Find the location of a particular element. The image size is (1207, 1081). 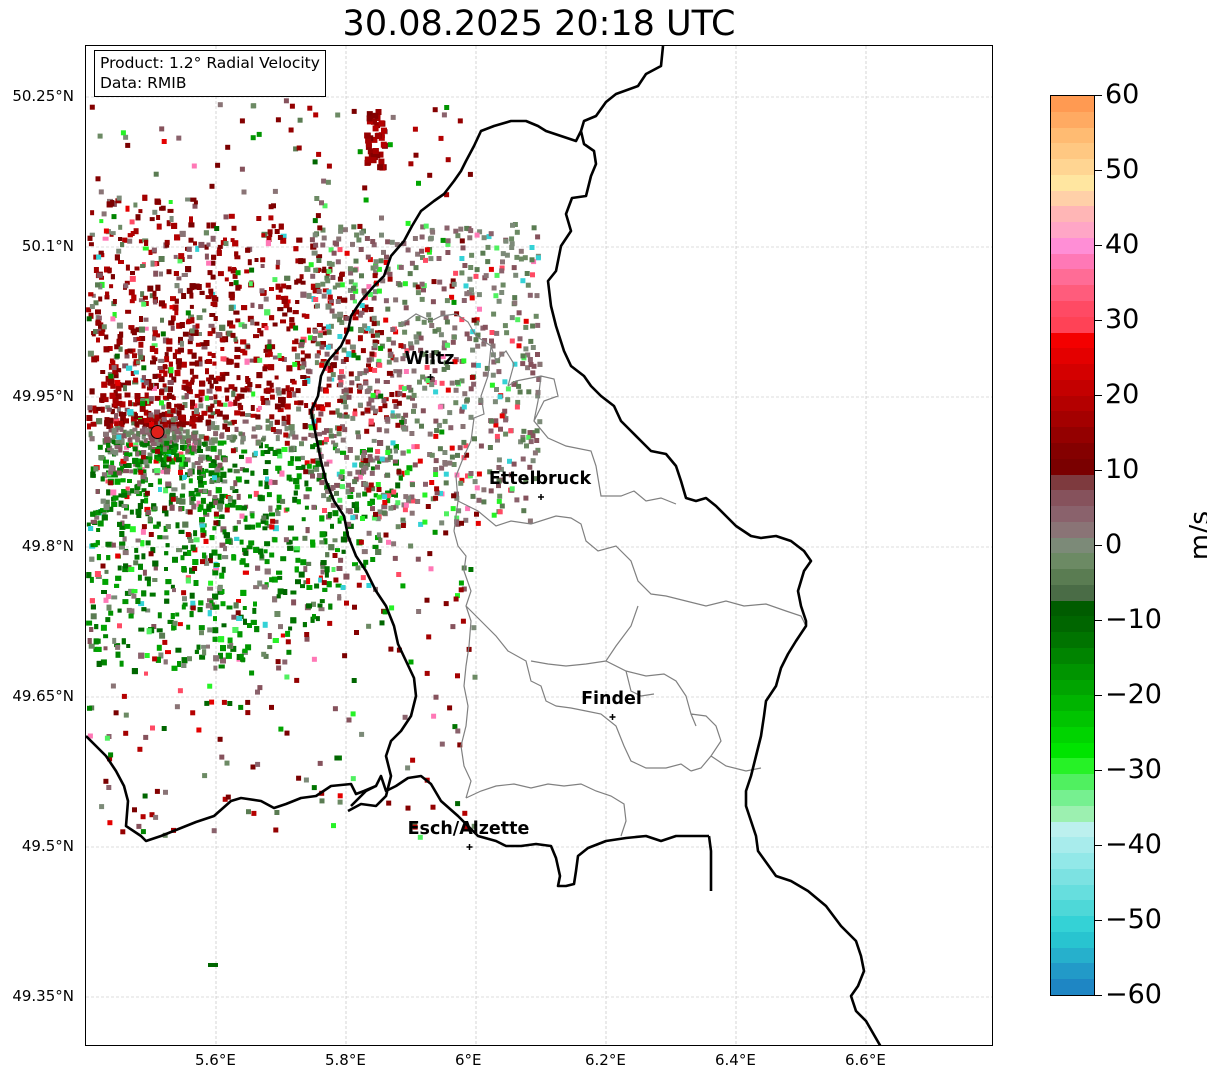

colorbar-tick-label: 0 is located at coordinates (1114, 544).